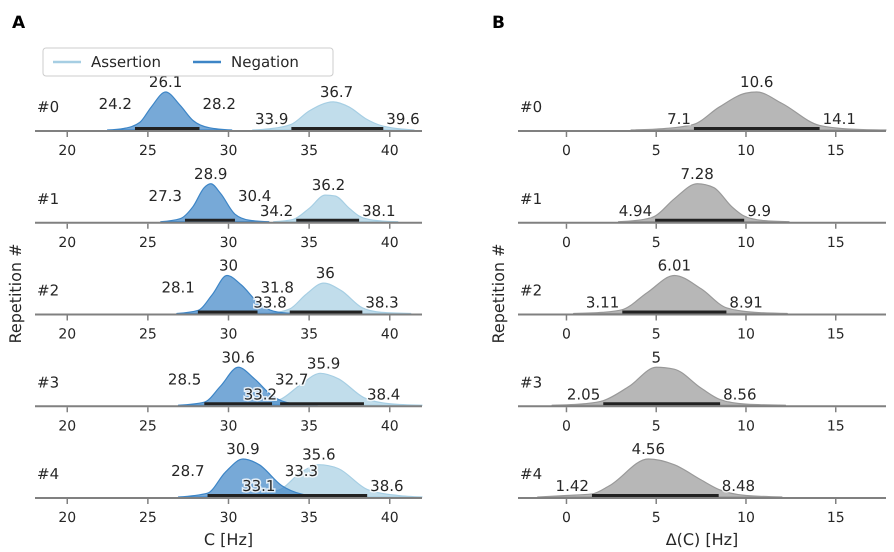  Describe the element at coordinates (379, 211) in the screenshot. I see `annotation: 38.1` at that location.